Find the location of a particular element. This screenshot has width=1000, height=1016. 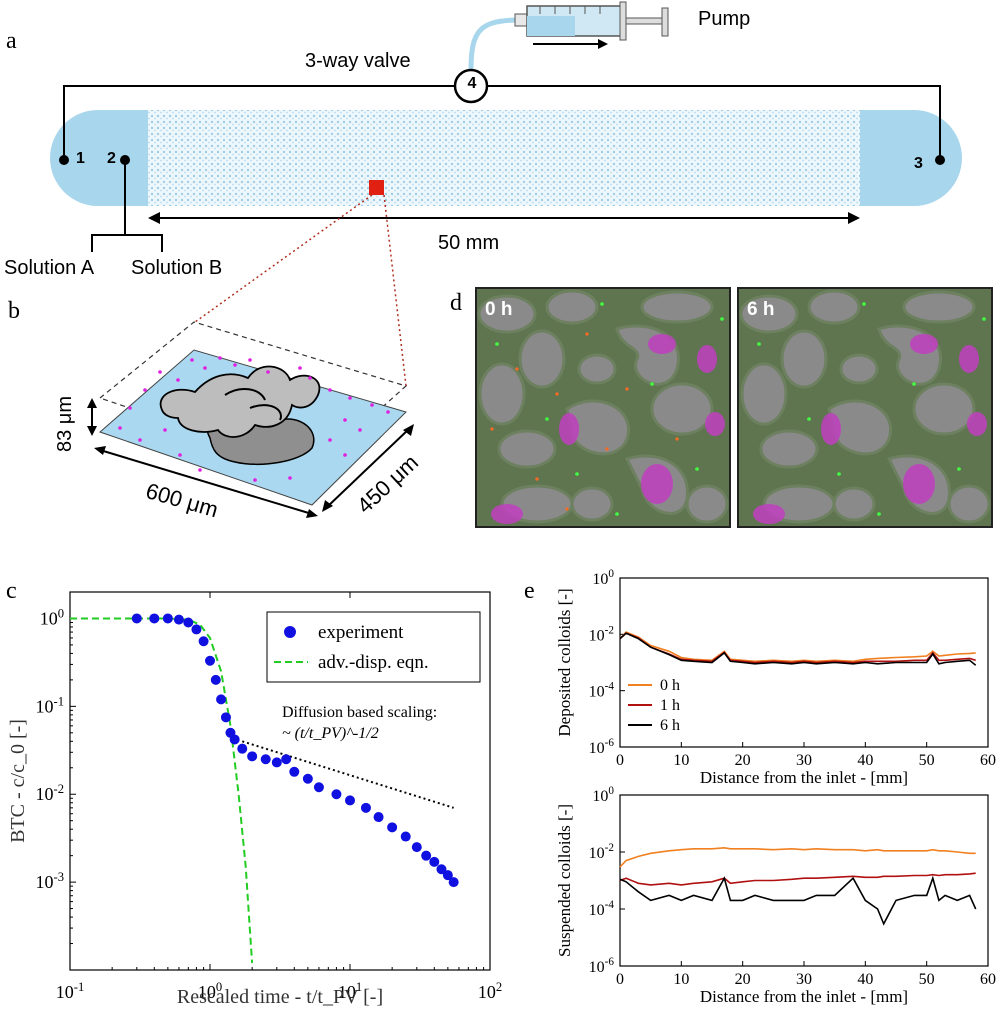

series-6h-line is located at coordinates (798, 900).